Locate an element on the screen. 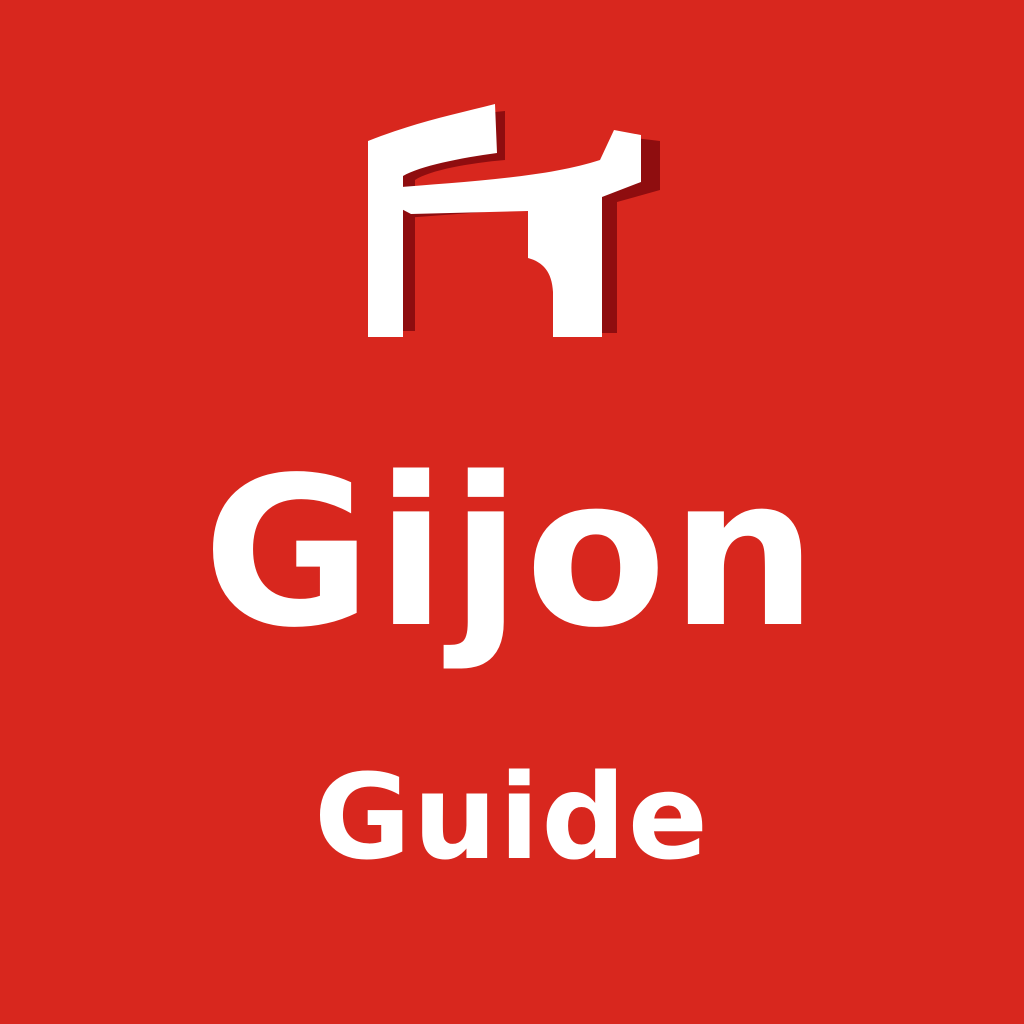 The image size is (1024, 1024). app-subtitle: Guide is located at coordinates (512, 817).